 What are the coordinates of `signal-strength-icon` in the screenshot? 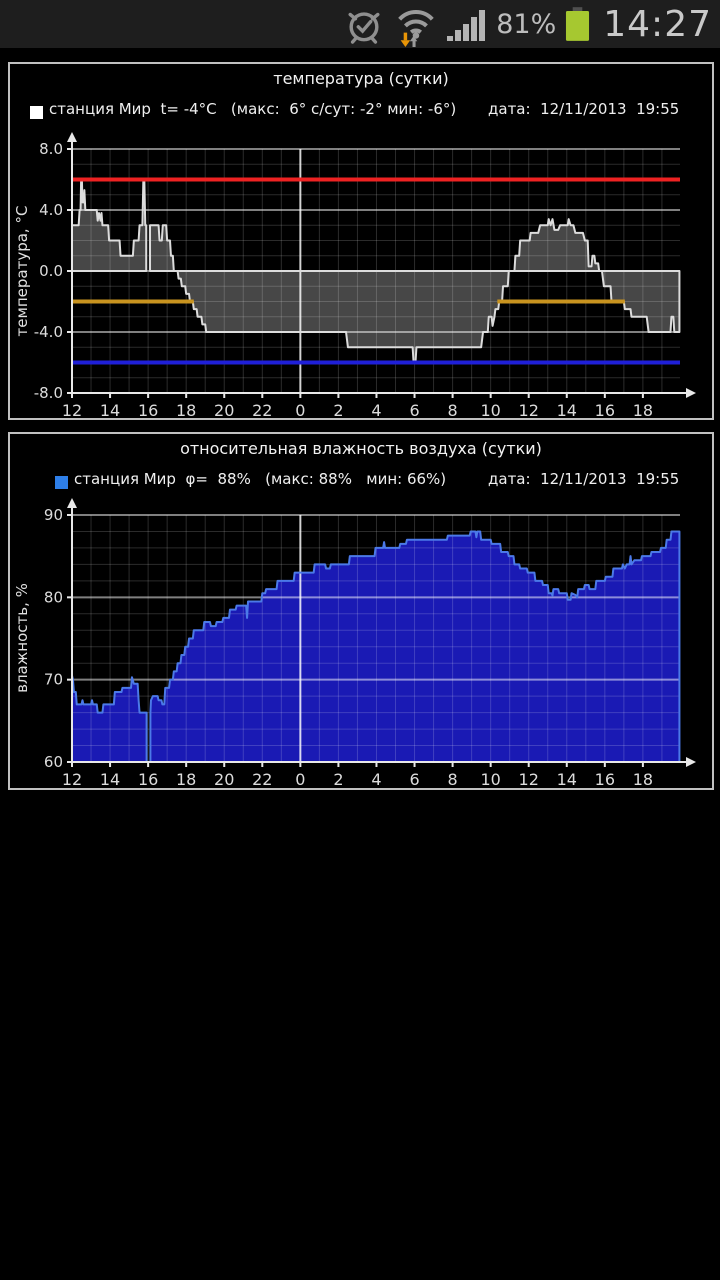 It's located at (466, 25).